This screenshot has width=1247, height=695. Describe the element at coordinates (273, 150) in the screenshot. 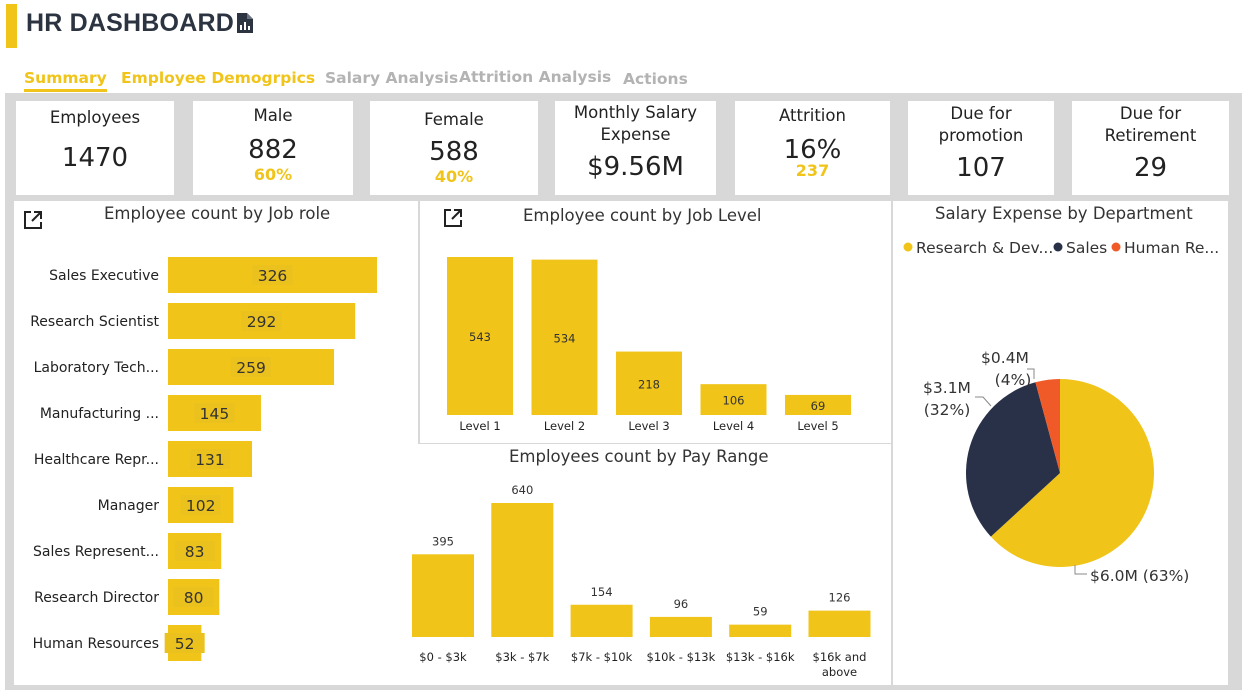

I see `kpi-male-value: 882` at that location.